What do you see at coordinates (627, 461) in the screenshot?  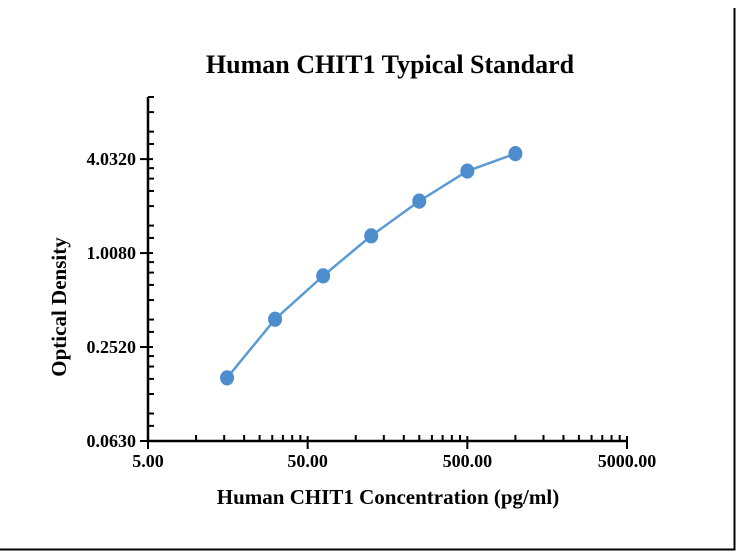 I see `x-tick-label: 5000.00` at bounding box center [627, 461].